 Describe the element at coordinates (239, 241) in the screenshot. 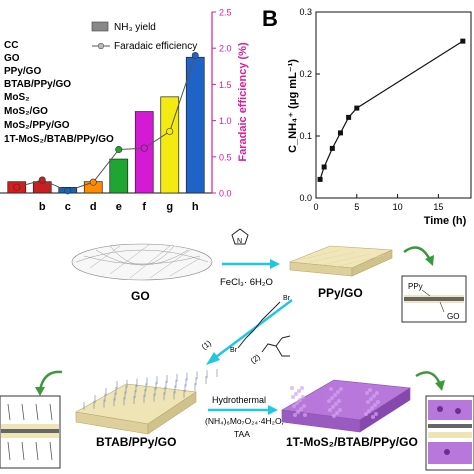

I see `svg-text: N` at that location.